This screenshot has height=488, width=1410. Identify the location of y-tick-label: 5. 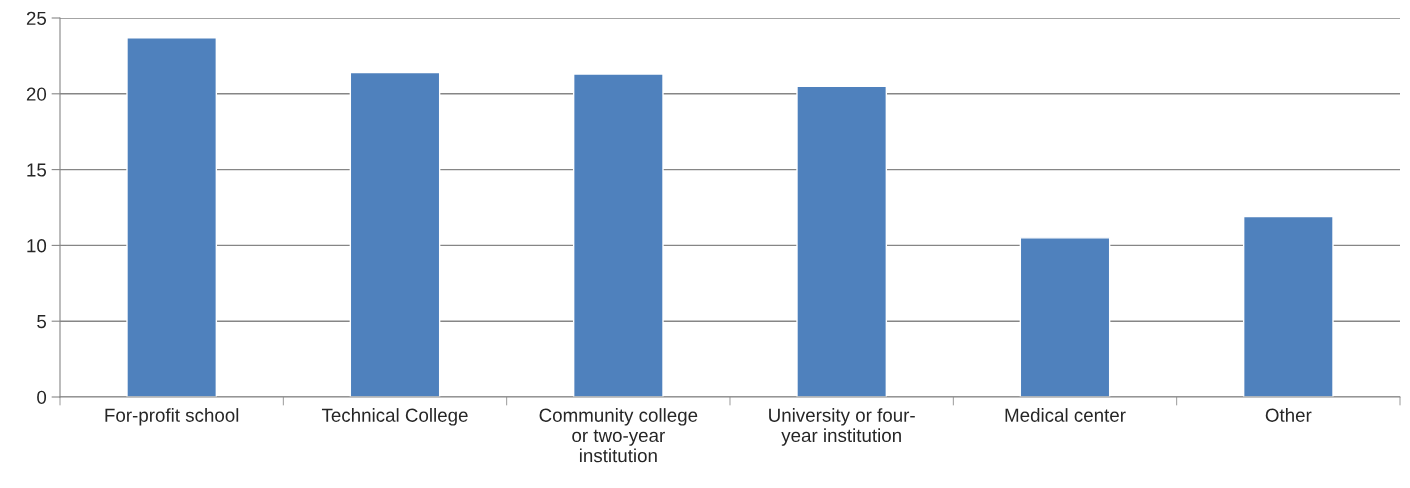
(42, 322).